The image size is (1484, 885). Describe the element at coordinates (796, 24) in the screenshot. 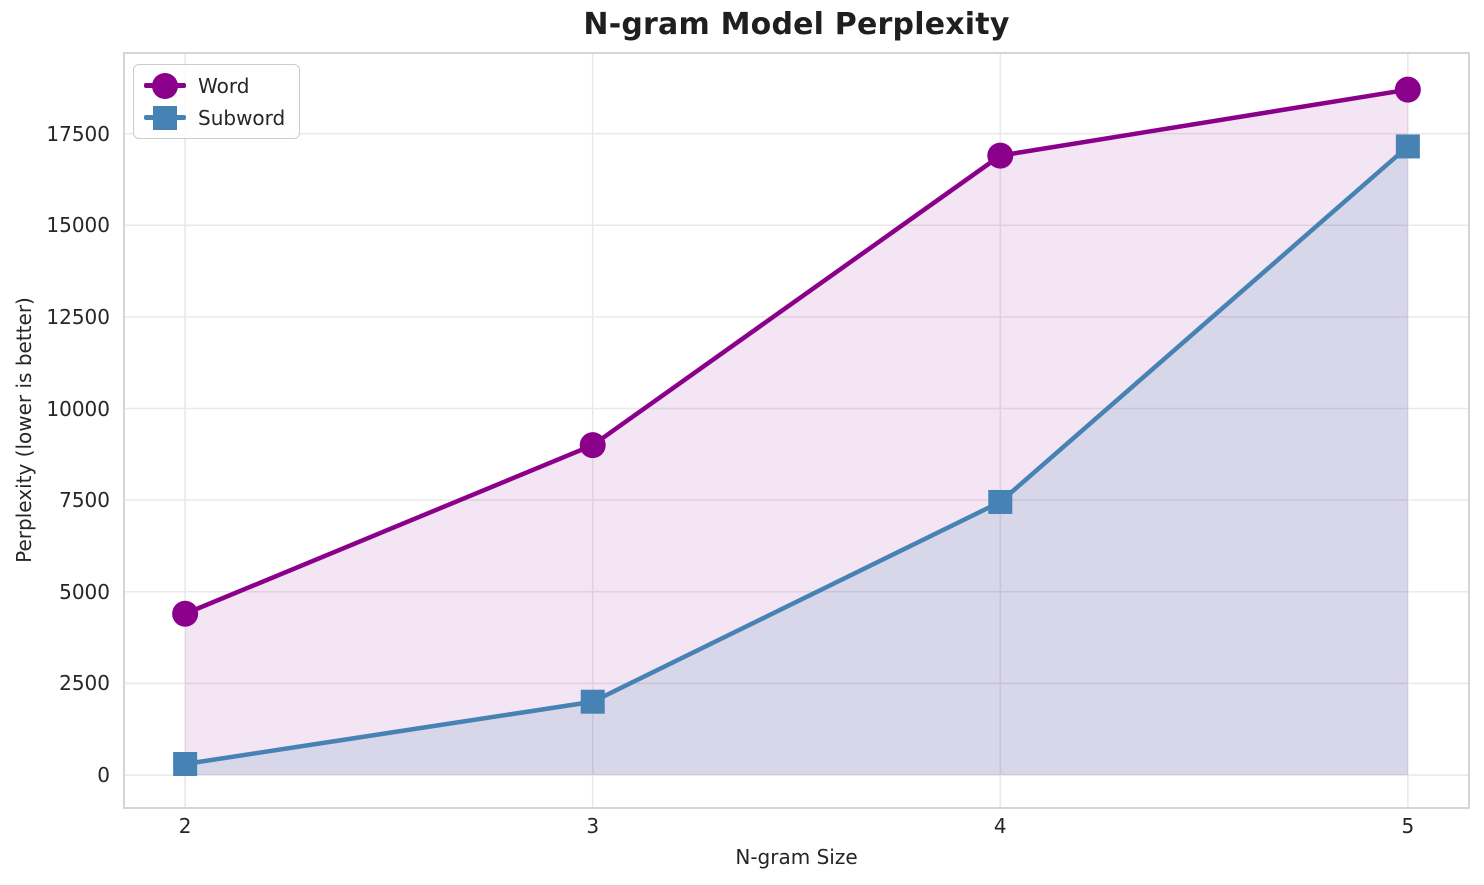

I see `chart-title: N-gram Model Perplexity` at that location.